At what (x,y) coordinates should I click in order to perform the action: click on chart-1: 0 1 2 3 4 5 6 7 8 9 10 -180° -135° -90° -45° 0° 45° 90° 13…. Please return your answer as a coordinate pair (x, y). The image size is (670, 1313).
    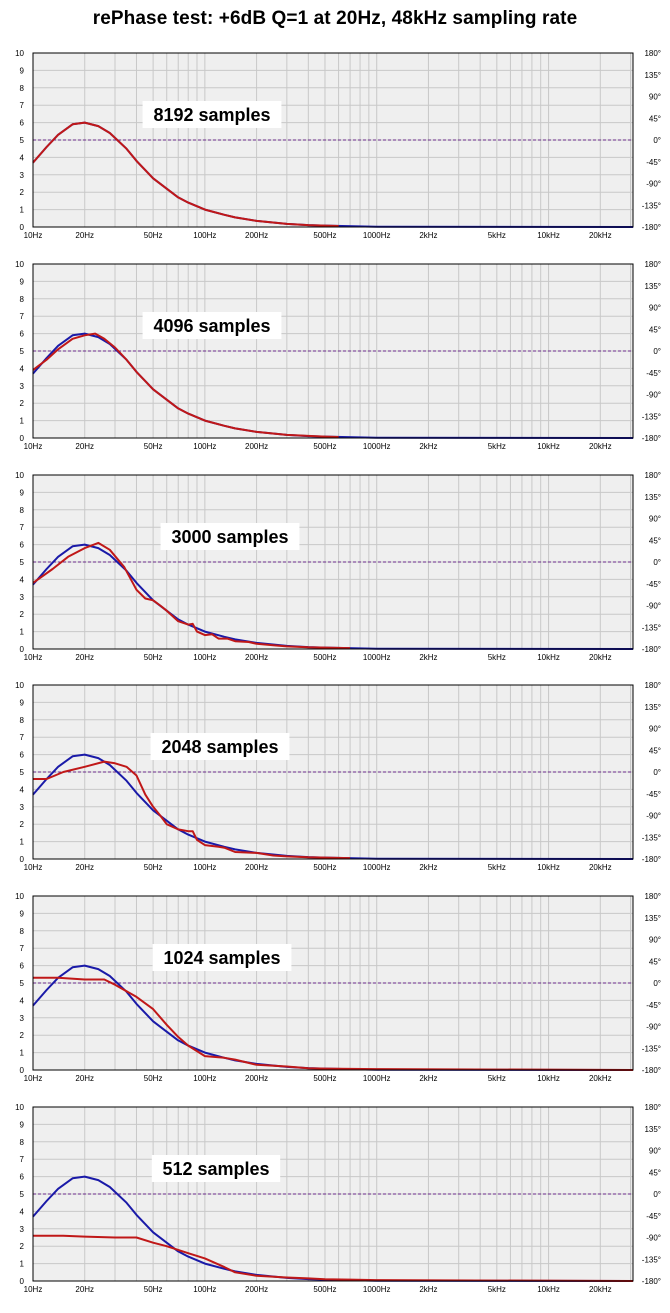
    Looking at the image, I should click on (338, 144).